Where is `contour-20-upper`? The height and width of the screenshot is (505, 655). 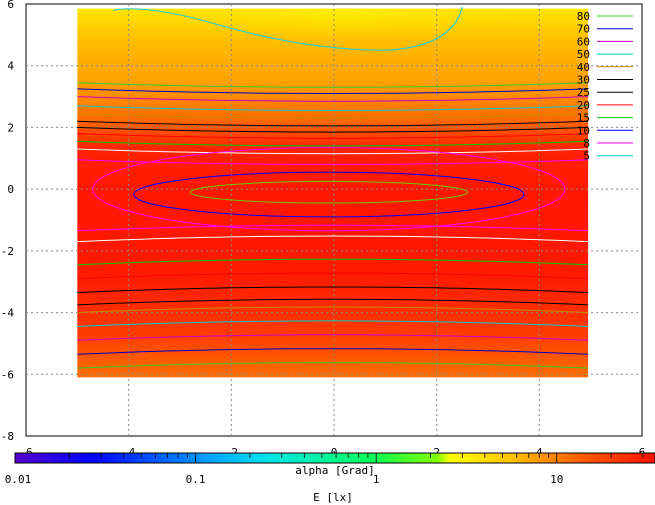
contour-20-upper is located at coordinates (333, 136).